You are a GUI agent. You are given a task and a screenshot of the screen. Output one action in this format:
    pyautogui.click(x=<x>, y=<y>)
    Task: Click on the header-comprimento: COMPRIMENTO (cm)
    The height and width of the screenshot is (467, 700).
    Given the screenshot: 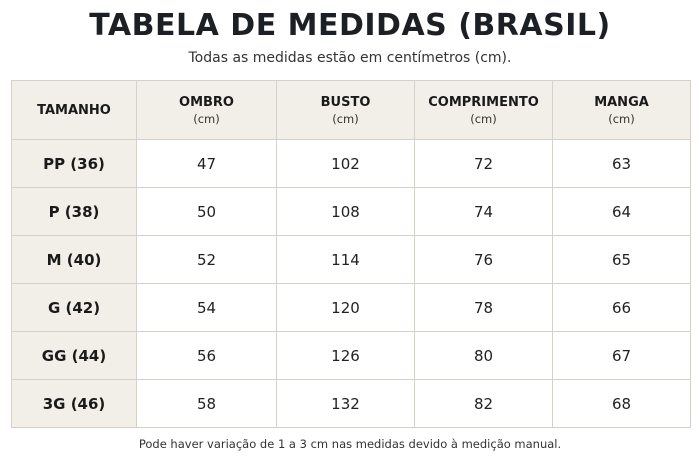 What is the action you would take?
    pyautogui.click(x=483, y=110)
    